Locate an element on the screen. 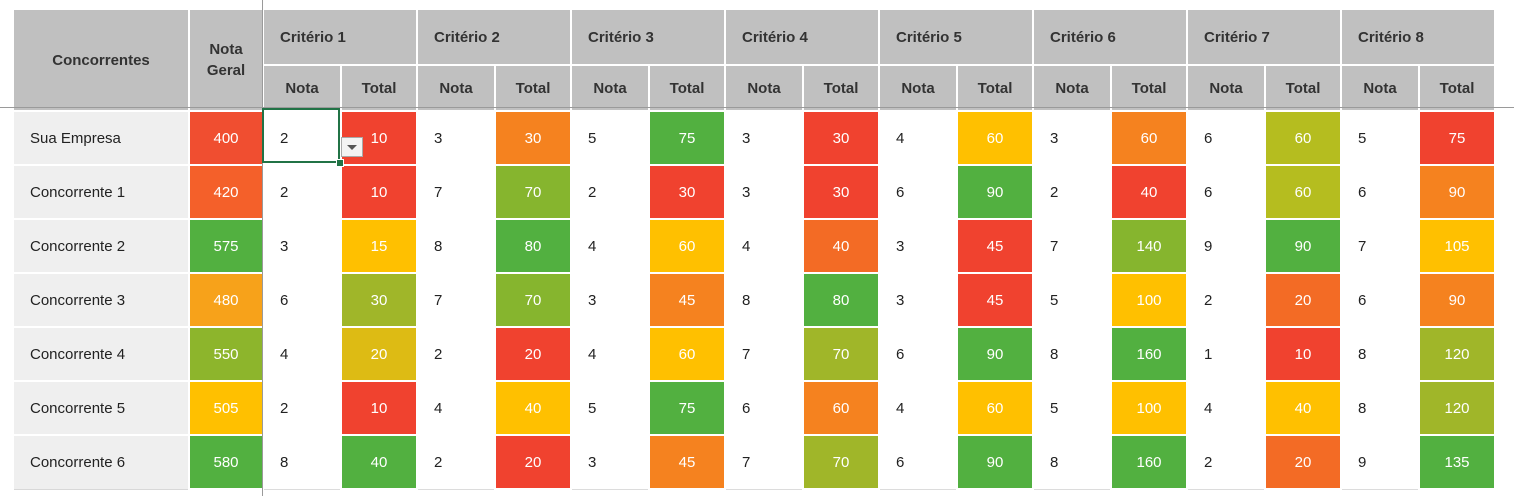 This screenshot has width=1514, height=496. competitor-name-cell: Sua Empresa is located at coordinates (101, 138).